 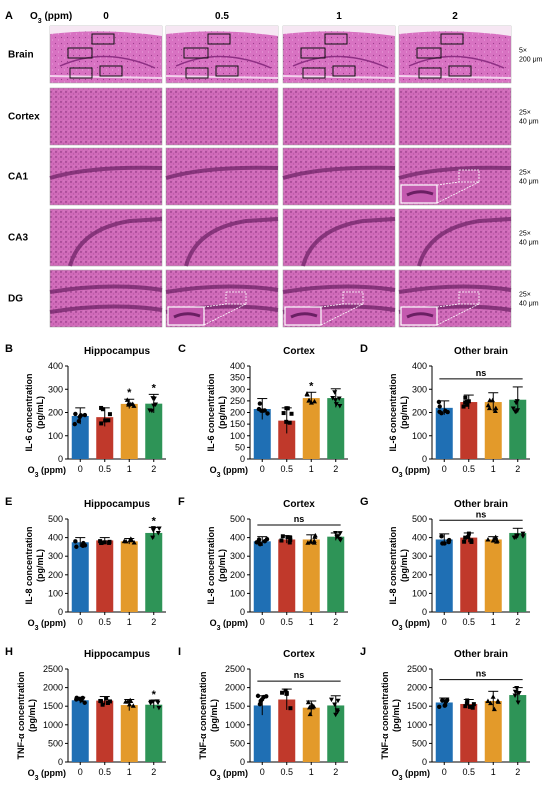 What do you see at coordinates (390, 715) in the screenshot?
I see `y-axis-label: TNF-α concentration(pg/mL)` at bounding box center [390, 715].